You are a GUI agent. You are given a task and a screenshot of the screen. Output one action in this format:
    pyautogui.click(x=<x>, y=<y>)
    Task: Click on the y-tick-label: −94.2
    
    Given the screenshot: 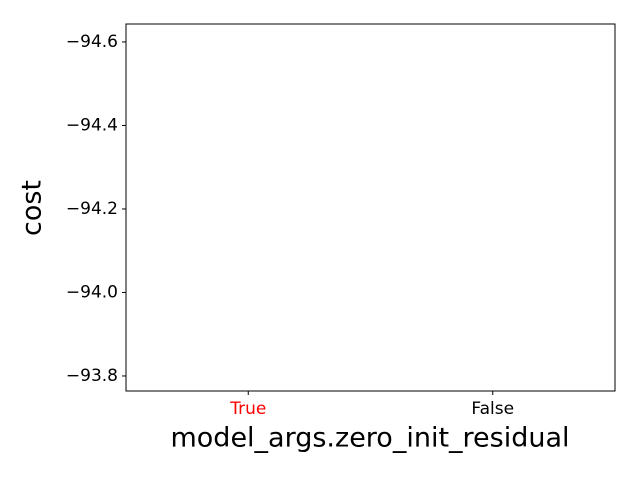 What is the action you would take?
    pyautogui.click(x=92, y=209)
    